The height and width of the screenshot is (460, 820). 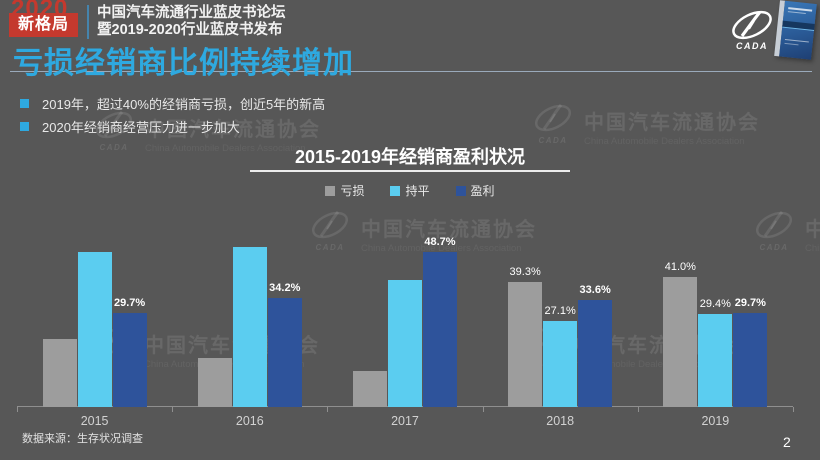 What do you see at coordinates (595, 290) in the screenshot?
I see `bar-value-label: 33.6%` at bounding box center [595, 290].